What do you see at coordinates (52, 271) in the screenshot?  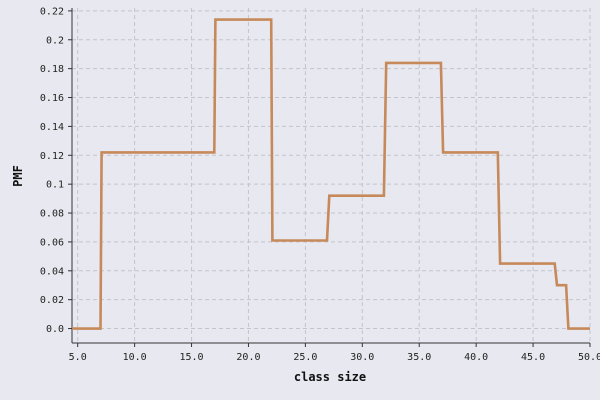 I see `y-tick-label: 0.04` at bounding box center [52, 271].